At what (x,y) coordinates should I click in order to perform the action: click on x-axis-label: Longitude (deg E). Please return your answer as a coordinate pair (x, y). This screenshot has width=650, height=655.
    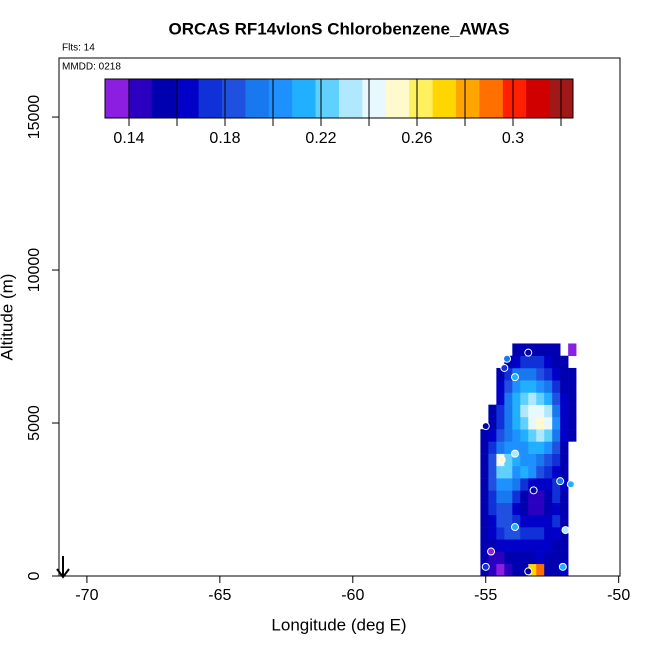
    Looking at the image, I should click on (338, 624).